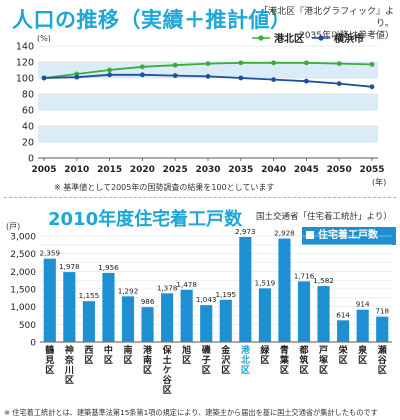  Describe the element at coordinates (207, 170) in the screenshot. I see `x-tick-label: 2030` at that location.